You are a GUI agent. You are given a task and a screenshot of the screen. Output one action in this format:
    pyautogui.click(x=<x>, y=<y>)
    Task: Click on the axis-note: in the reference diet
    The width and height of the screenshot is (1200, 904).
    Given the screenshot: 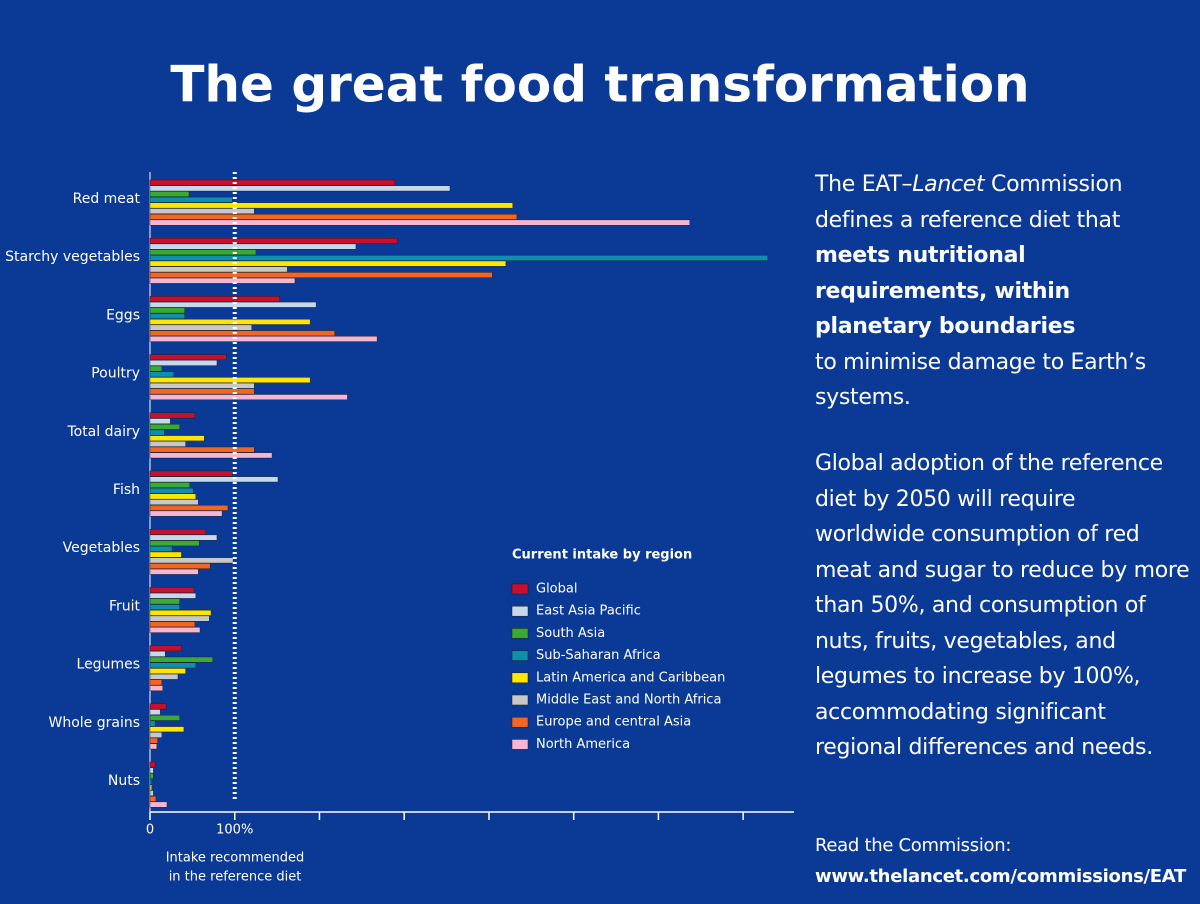 What is the action you would take?
    pyautogui.click(x=235, y=877)
    